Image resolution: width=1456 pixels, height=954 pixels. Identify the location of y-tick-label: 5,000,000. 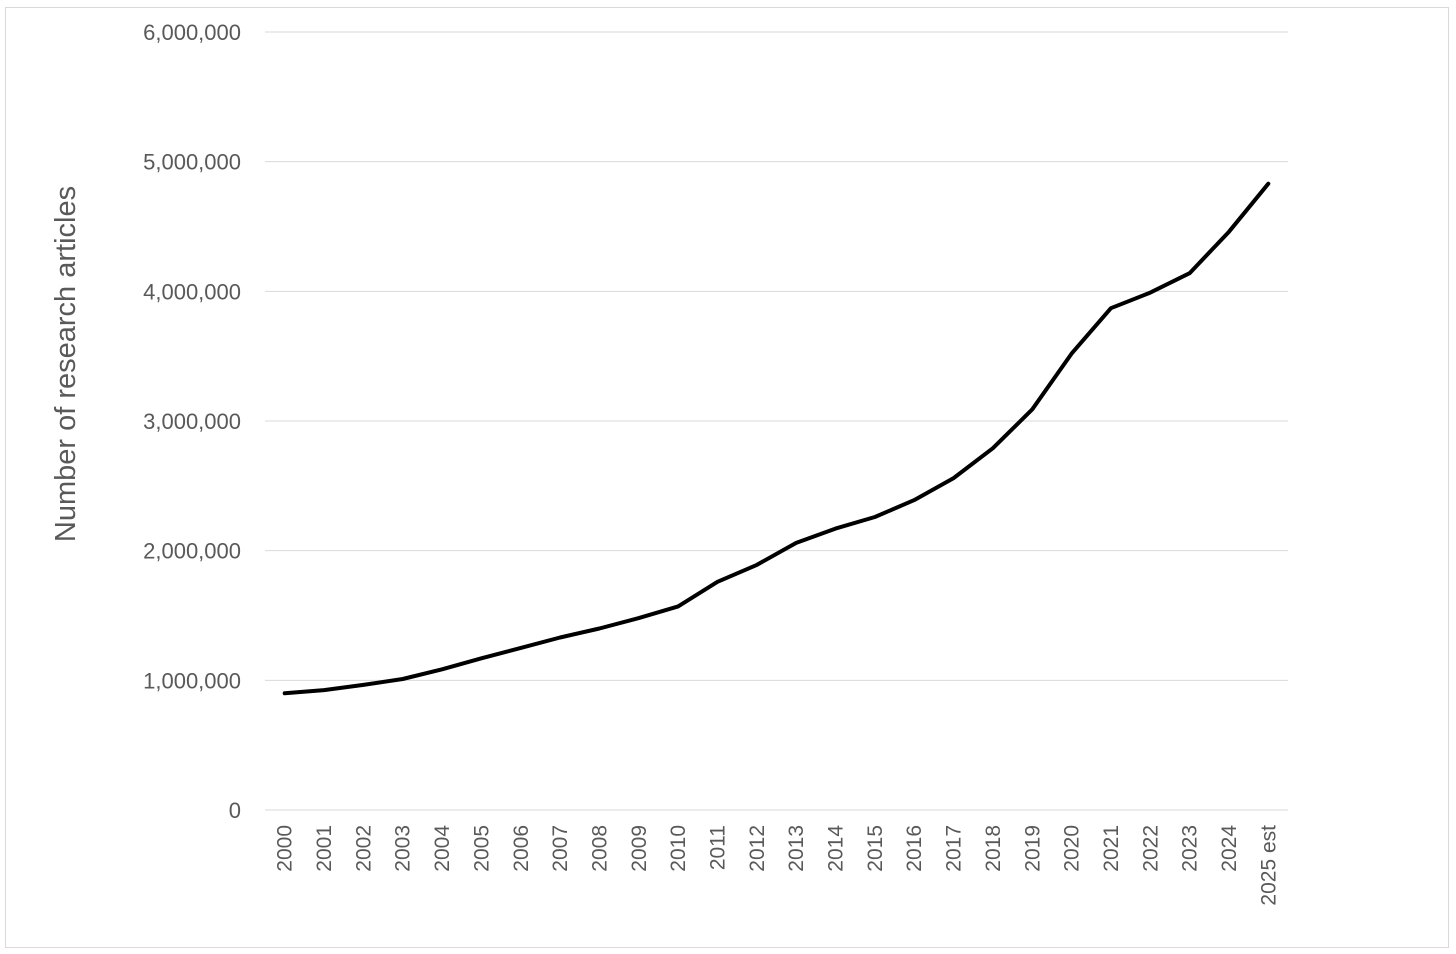
(192, 162).